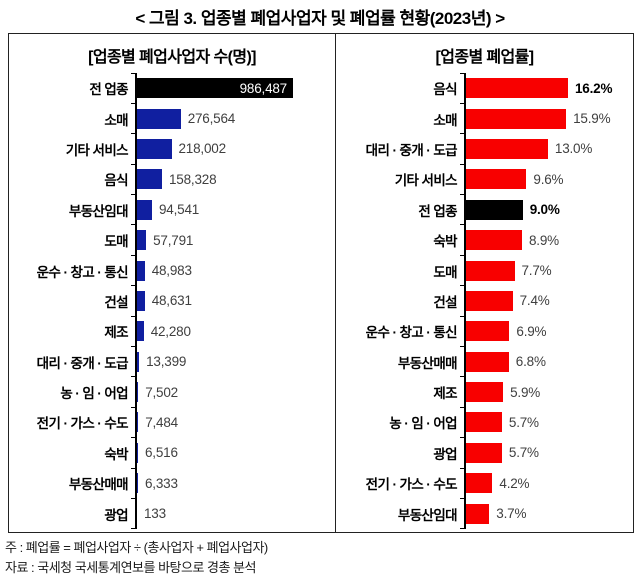 The height and width of the screenshot is (588, 640). What do you see at coordinates (573, 149) in the screenshot?
I see `value-label: 13.0%` at bounding box center [573, 149].